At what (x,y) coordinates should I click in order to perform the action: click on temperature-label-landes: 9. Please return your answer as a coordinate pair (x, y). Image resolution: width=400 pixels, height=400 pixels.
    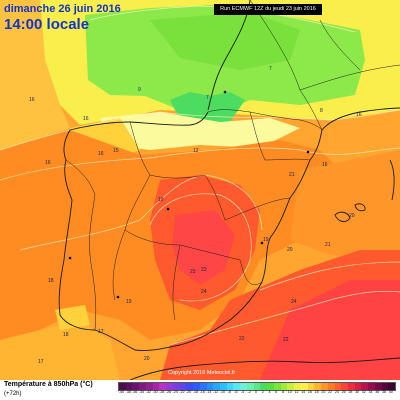
    Looking at the image, I should click on (139, 90).